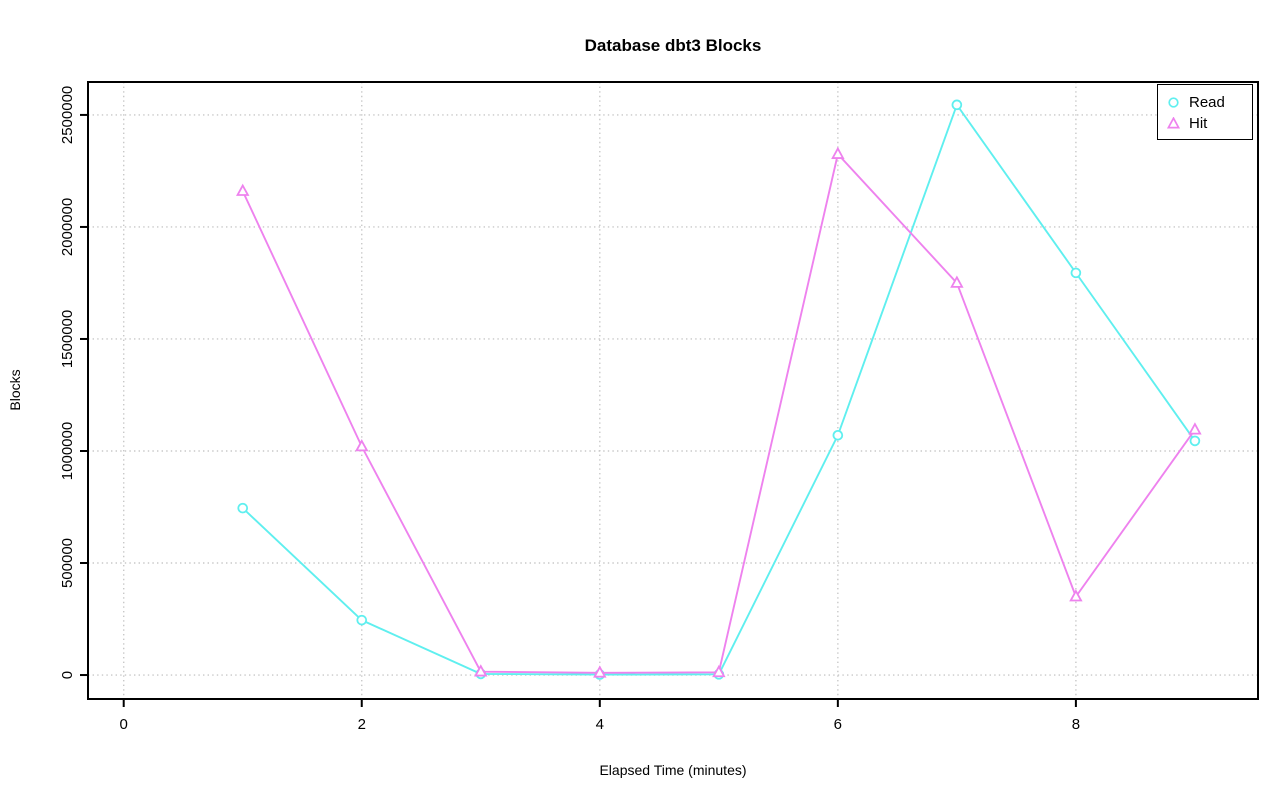 This screenshot has width=1280, height=801. I want to click on legend: Read Hit, so click(1205, 112).